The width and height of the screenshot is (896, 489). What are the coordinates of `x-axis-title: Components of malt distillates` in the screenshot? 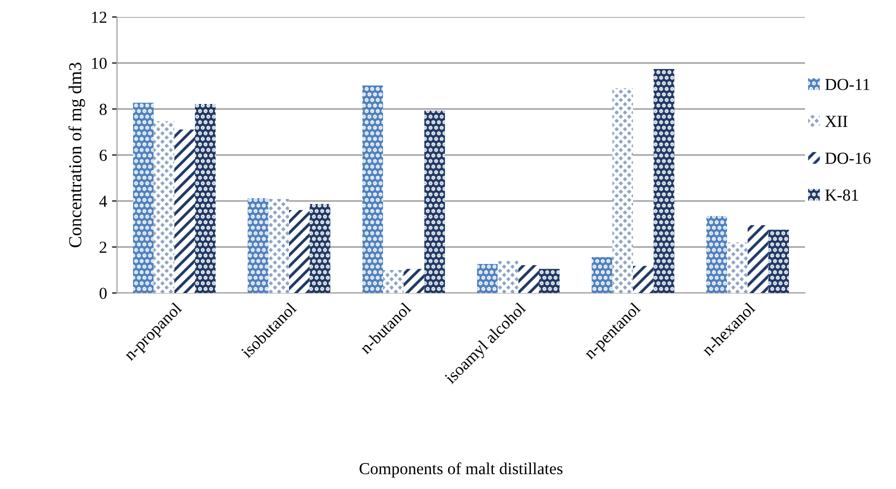 It's located at (461, 470).